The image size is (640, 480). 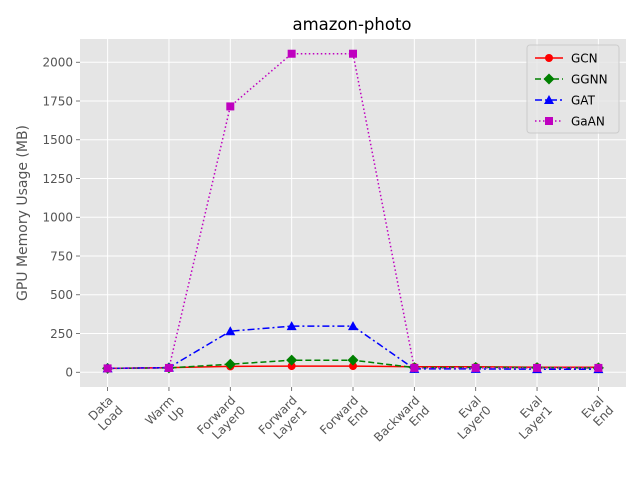 What do you see at coordinates (221, 420) in the screenshot?
I see `x-tick-label: ForwardLayer0` at bounding box center [221, 420].